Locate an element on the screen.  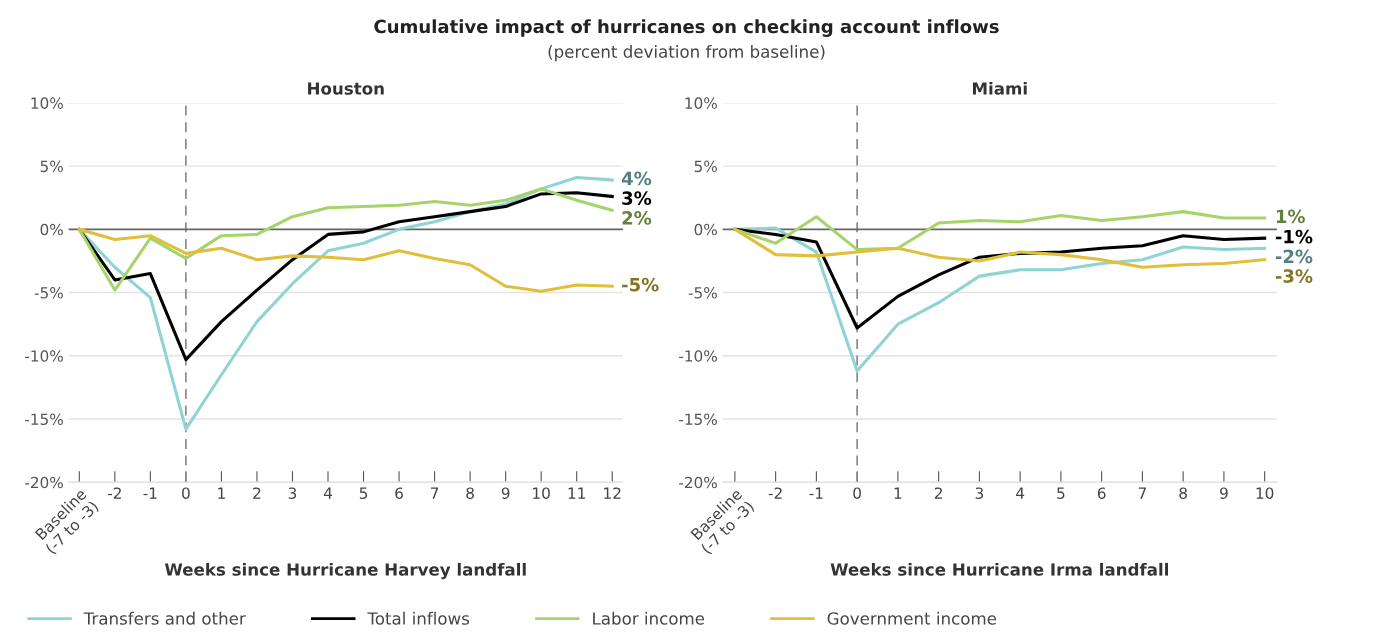
x-tick-label: 12 is located at coordinates (612, 493).